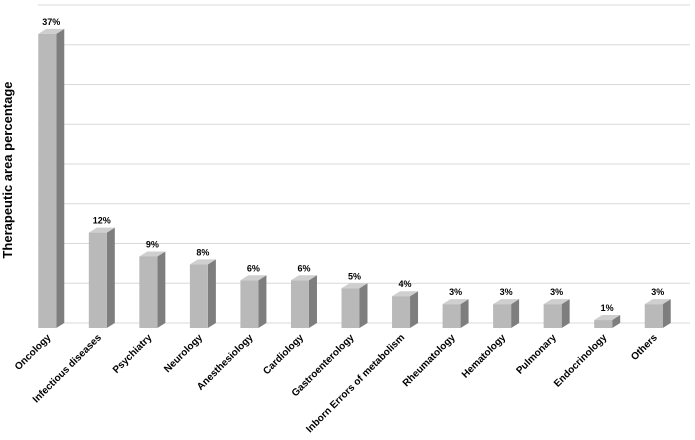 The image size is (695, 440). What do you see at coordinates (152, 244) in the screenshot?
I see `value-label: 9%` at bounding box center [152, 244].